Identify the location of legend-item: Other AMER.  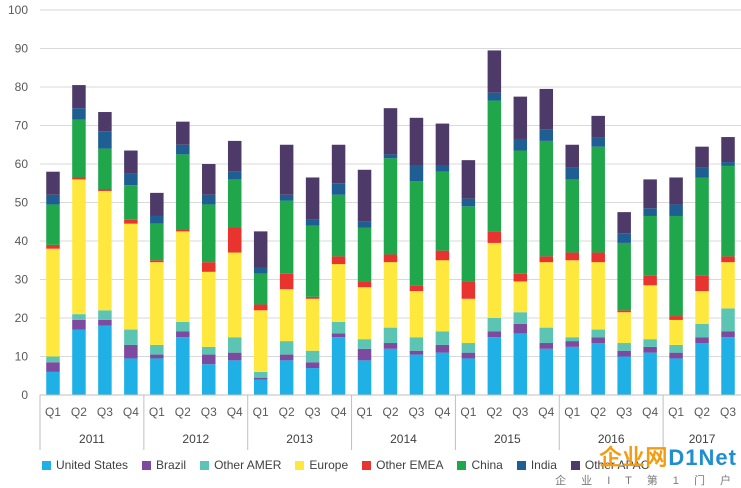
(240, 465).